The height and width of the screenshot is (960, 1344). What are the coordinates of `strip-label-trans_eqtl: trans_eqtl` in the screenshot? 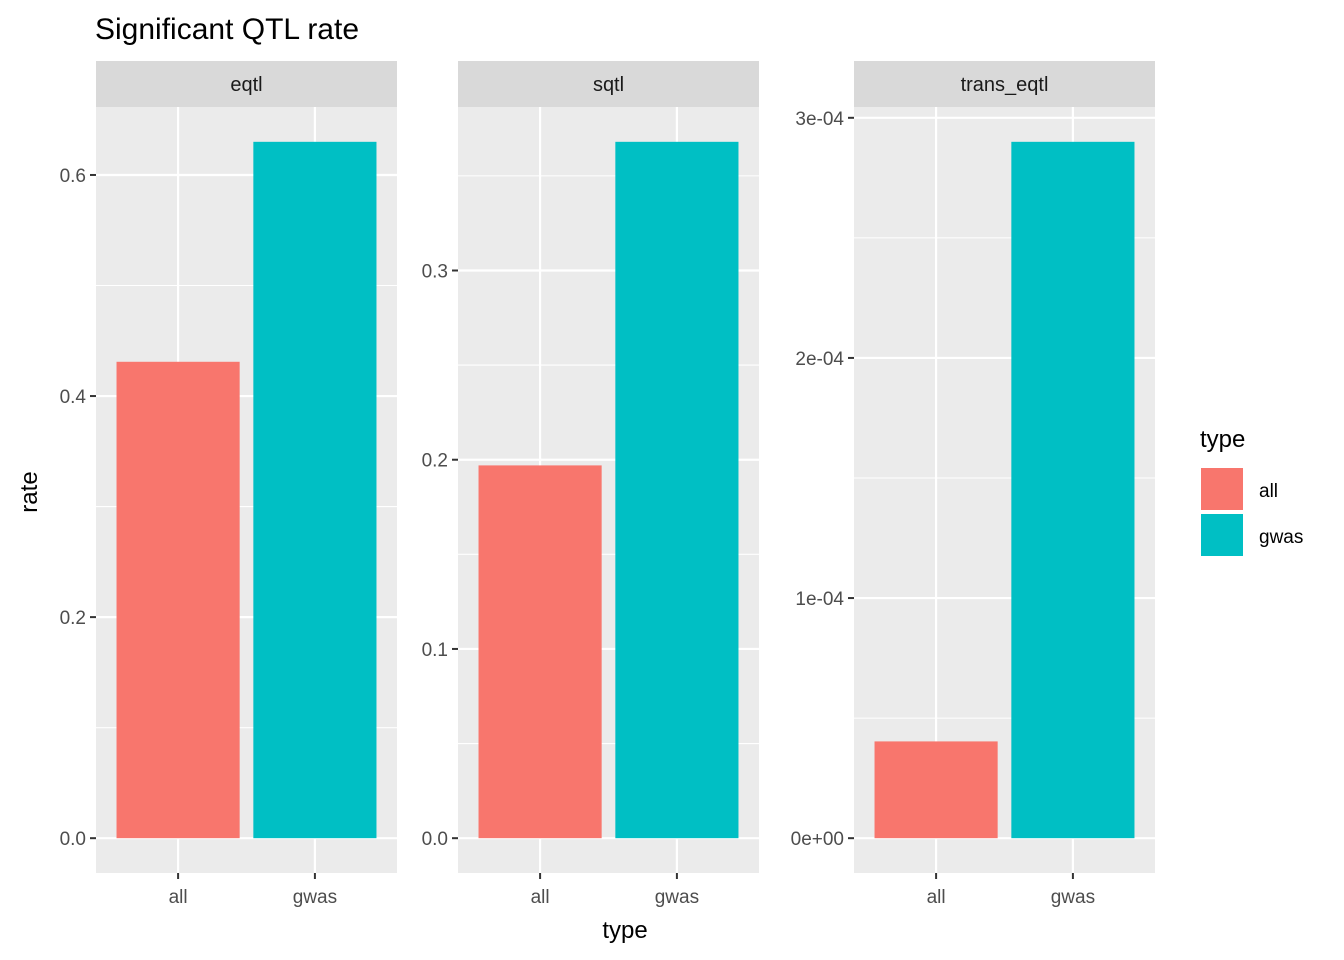 It's located at (1005, 85).